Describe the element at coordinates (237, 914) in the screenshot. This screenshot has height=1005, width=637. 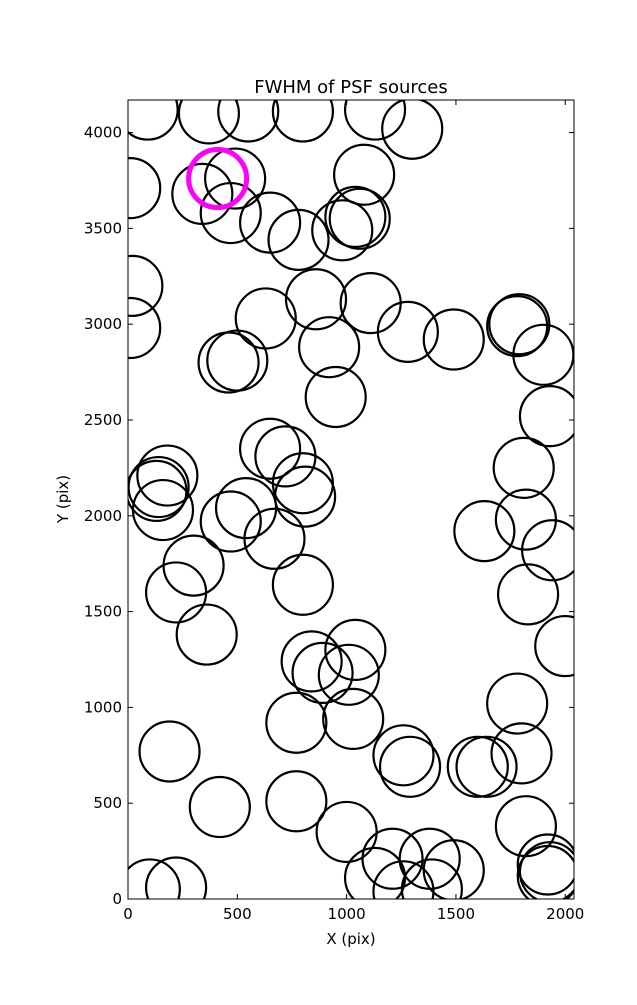
I see `x-tick-label: 500` at that location.